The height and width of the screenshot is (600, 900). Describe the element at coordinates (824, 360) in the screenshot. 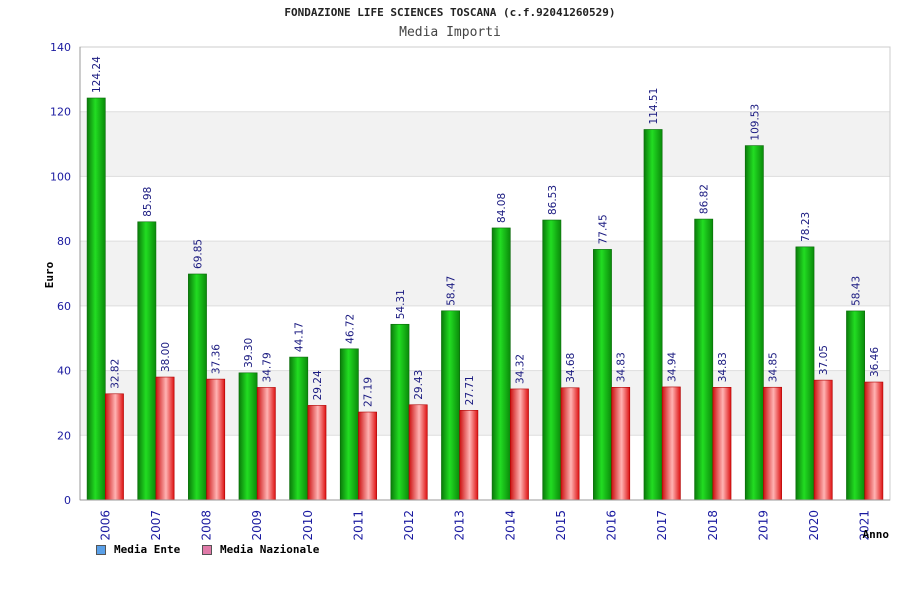

I see `data-label-nazionale-2020: 37.05` at that location.